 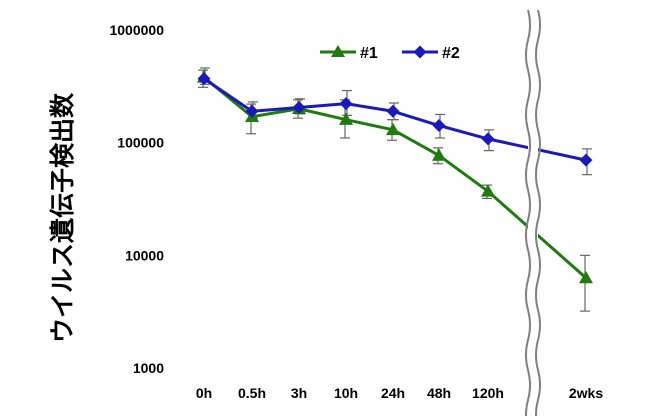 What do you see at coordinates (390, 53) in the screenshot?
I see `legend: #1 #2` at bounding box center [390, 53].